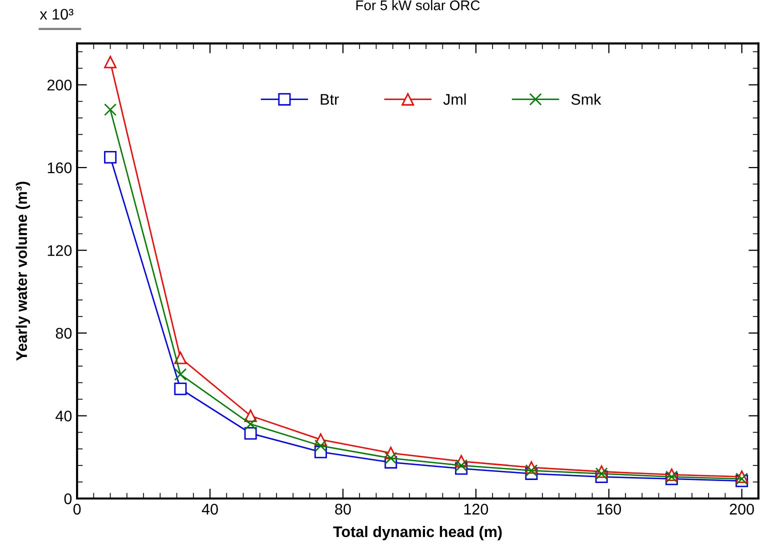 The width and height of the screenshot is (763, 557). Describe the element at coordinates (23, 271) in the screenshot. I see `y-axis-title: Yearly water volume (m³)` at that location.